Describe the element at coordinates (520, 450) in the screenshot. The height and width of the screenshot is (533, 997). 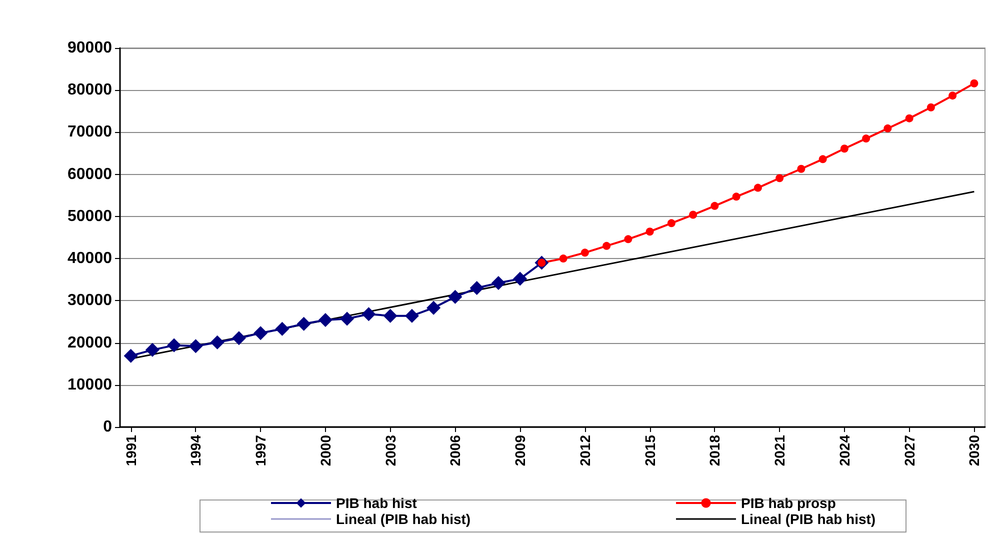
I see `x-tick-label: 2009` at that location.